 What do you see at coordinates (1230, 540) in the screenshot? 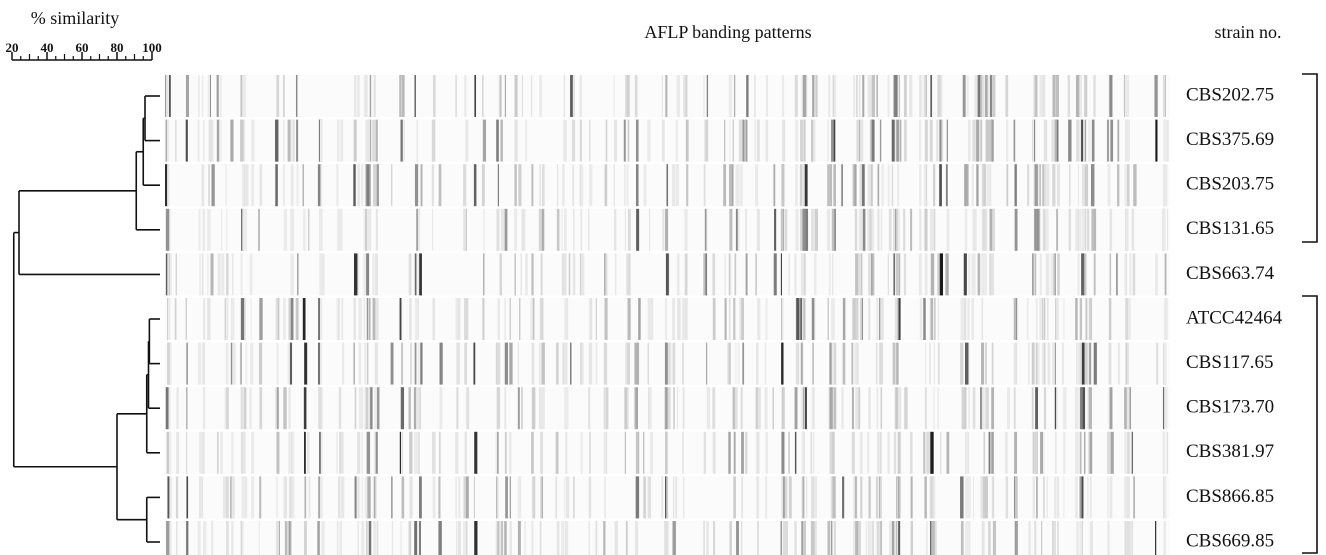
I see `strain-label: CBS669.85` at bounding box center [1230, 540].